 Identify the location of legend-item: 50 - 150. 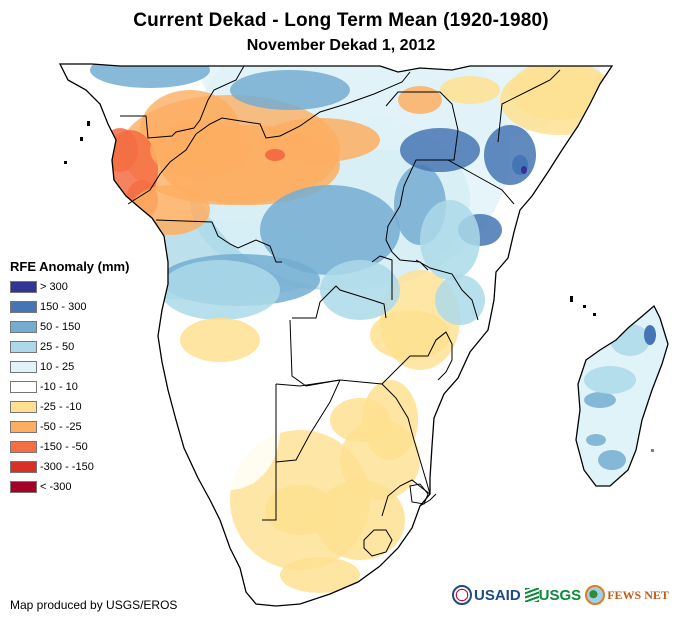
(69, 327).